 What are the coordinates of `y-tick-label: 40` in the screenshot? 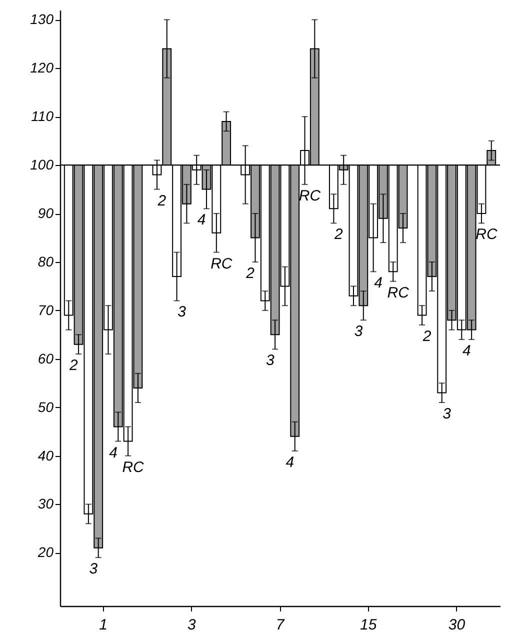 It's located at (46, 455).